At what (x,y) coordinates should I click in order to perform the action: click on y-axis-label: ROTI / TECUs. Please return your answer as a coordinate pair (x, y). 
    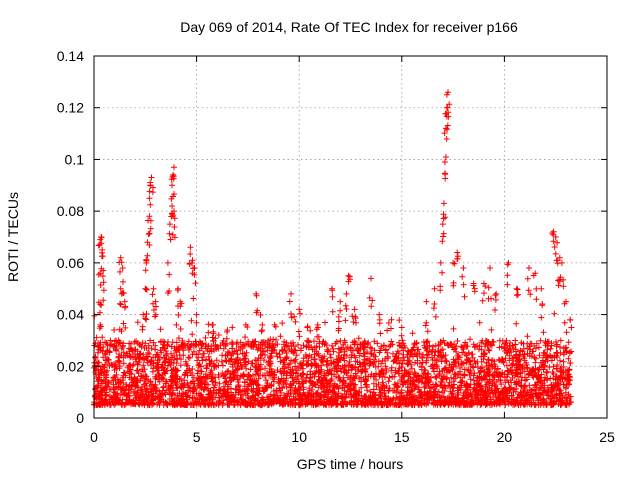
    Looking at the image, I should click on (13, 237).